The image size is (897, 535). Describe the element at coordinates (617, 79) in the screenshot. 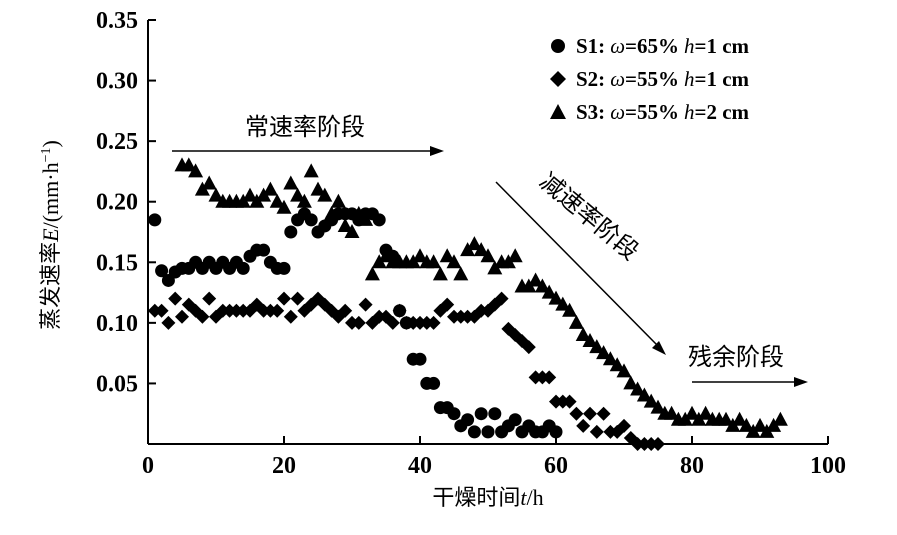

I see `legend-s2-omega: ω` at that location.